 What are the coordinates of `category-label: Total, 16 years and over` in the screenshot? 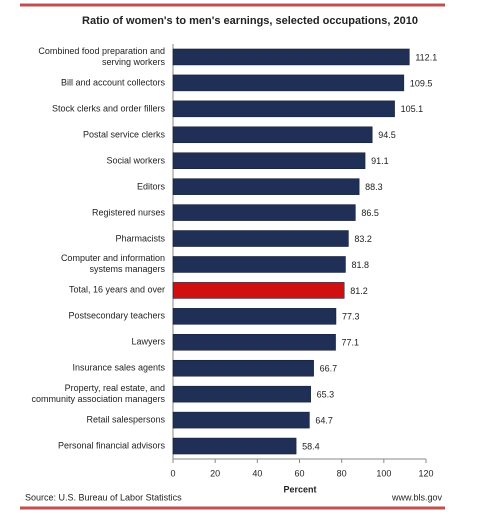 It's located at (116, 289).